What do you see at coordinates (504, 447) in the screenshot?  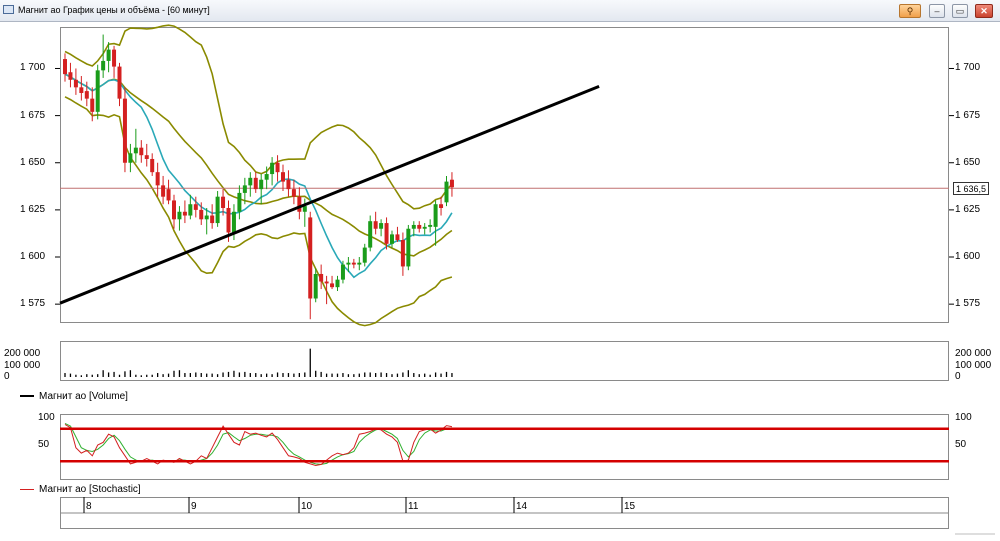 I see `stochastic-panel` at bounding box center [504, 447].